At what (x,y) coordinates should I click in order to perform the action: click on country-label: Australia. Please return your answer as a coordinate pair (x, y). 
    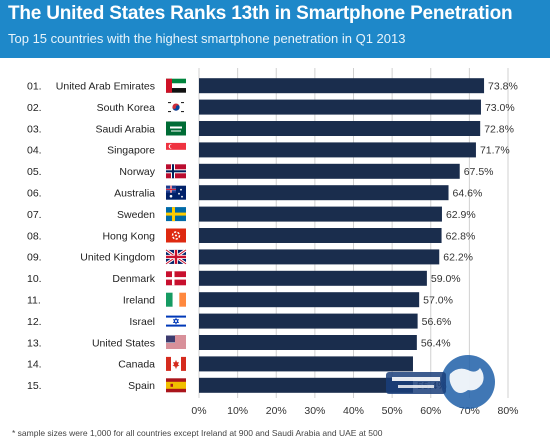
    Looking at the image, I should click on (134, 194).